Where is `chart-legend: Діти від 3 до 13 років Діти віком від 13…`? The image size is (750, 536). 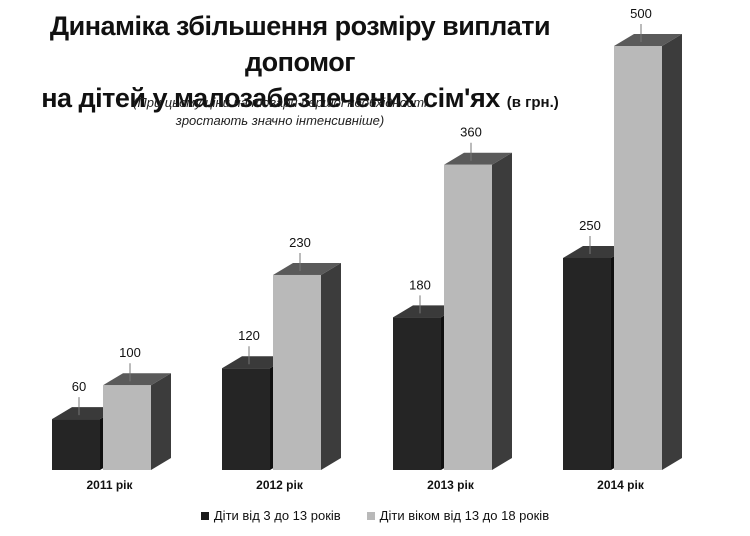 chart-legend: Діти від 3 до 13 років Діти віком від 13… is located at coordinates (375, 515).